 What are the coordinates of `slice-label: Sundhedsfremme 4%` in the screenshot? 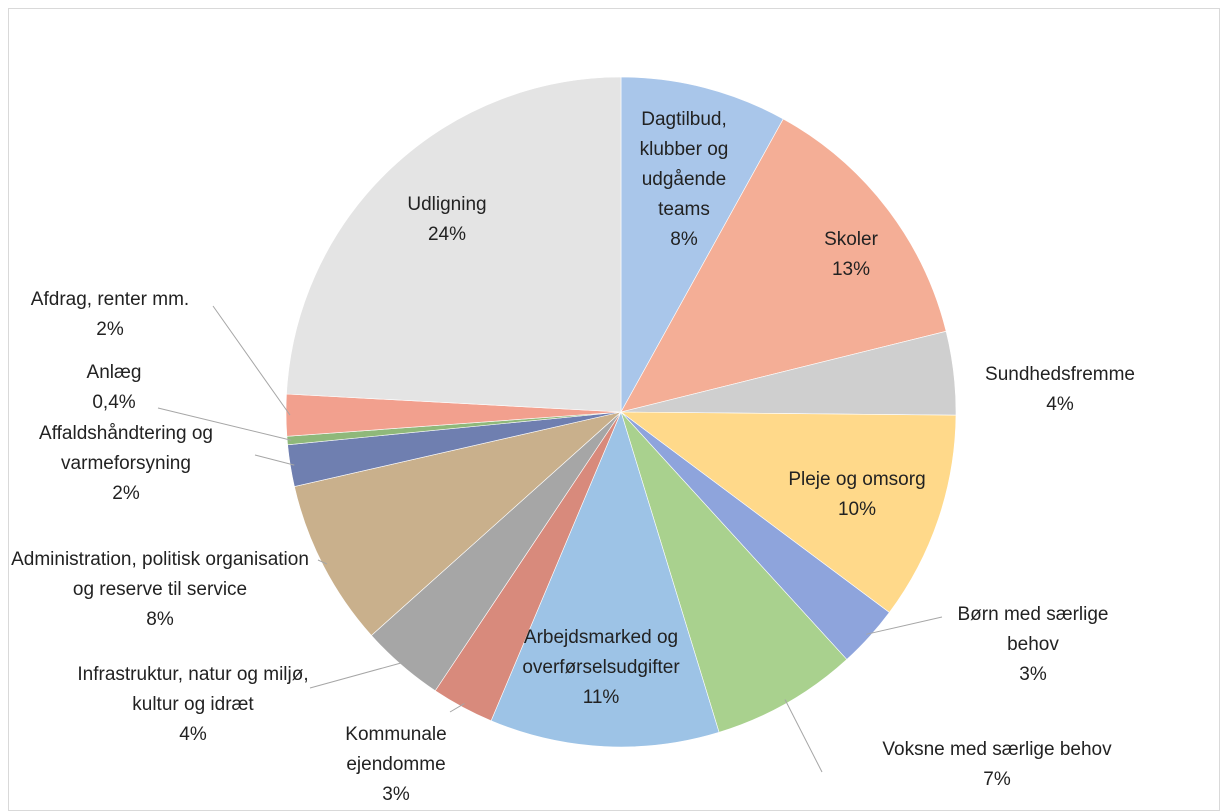 It's located at (1060, 390).